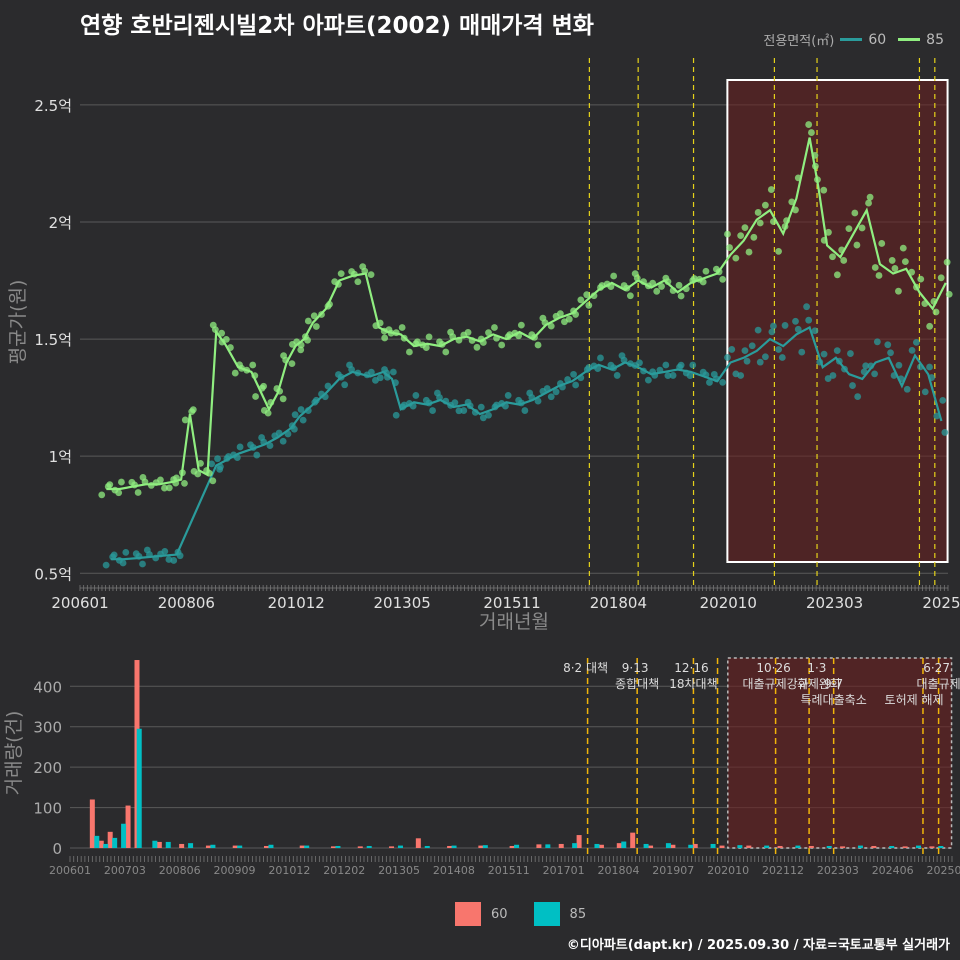  What do you see at coordinates (893, 870) in the screenshot?
I see `x-tick-label: 202406` at bounding box center [893, 870].